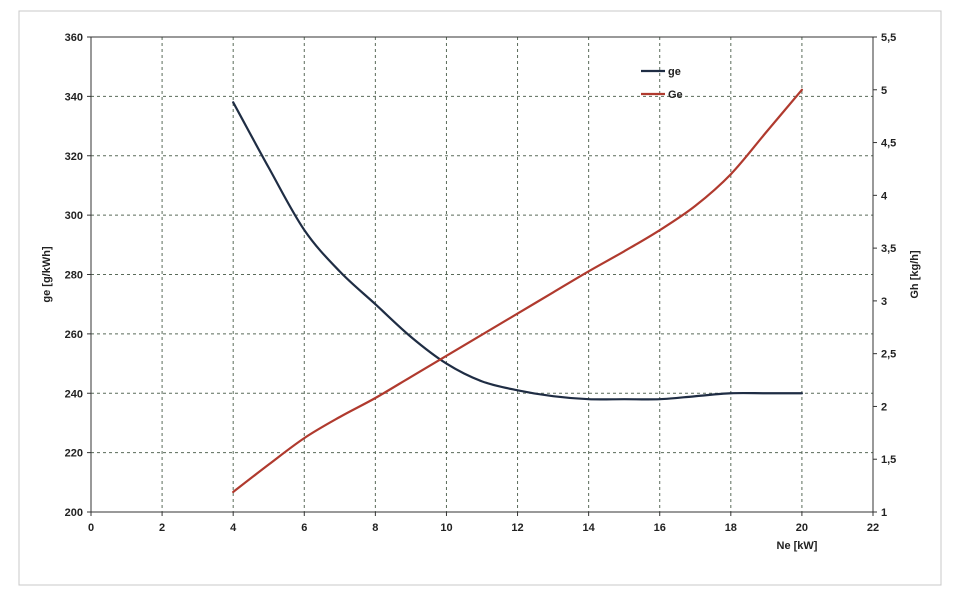 The image size is (958, 602). What do you see at coordinates (797, 546) in the screenshot?
I see `x-axis-title: Ne [kW]` at bounding box center [797, 546].